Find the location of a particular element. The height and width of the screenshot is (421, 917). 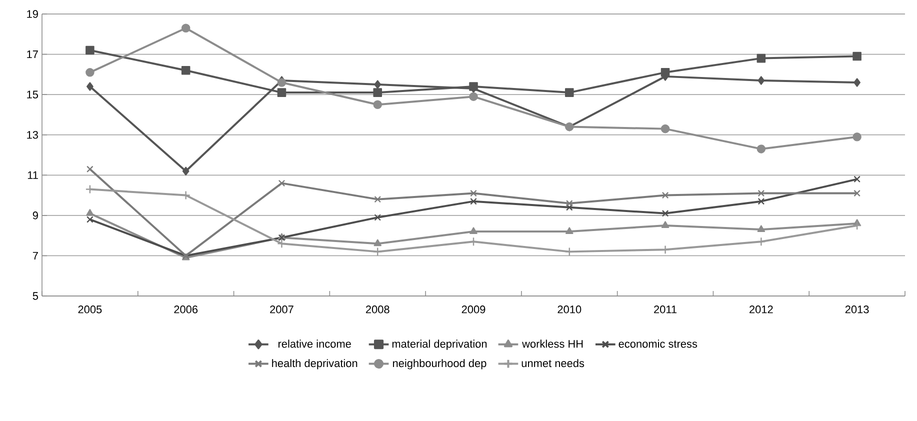

y-tick-label: 9 is located at coordinates (35, 216).